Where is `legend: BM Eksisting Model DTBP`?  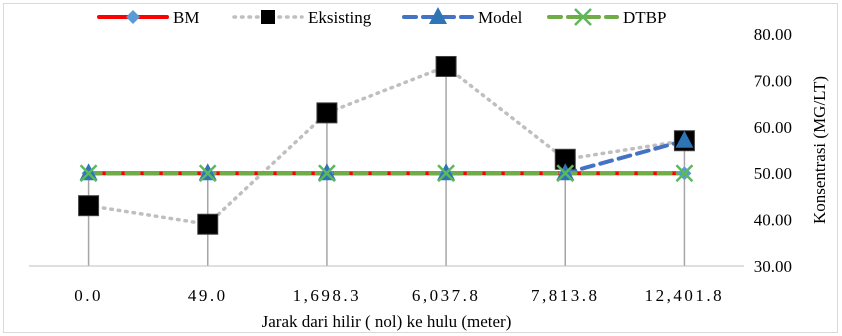 legend: BM Eksisting Model DTBP is located at coordinates (381, 17).